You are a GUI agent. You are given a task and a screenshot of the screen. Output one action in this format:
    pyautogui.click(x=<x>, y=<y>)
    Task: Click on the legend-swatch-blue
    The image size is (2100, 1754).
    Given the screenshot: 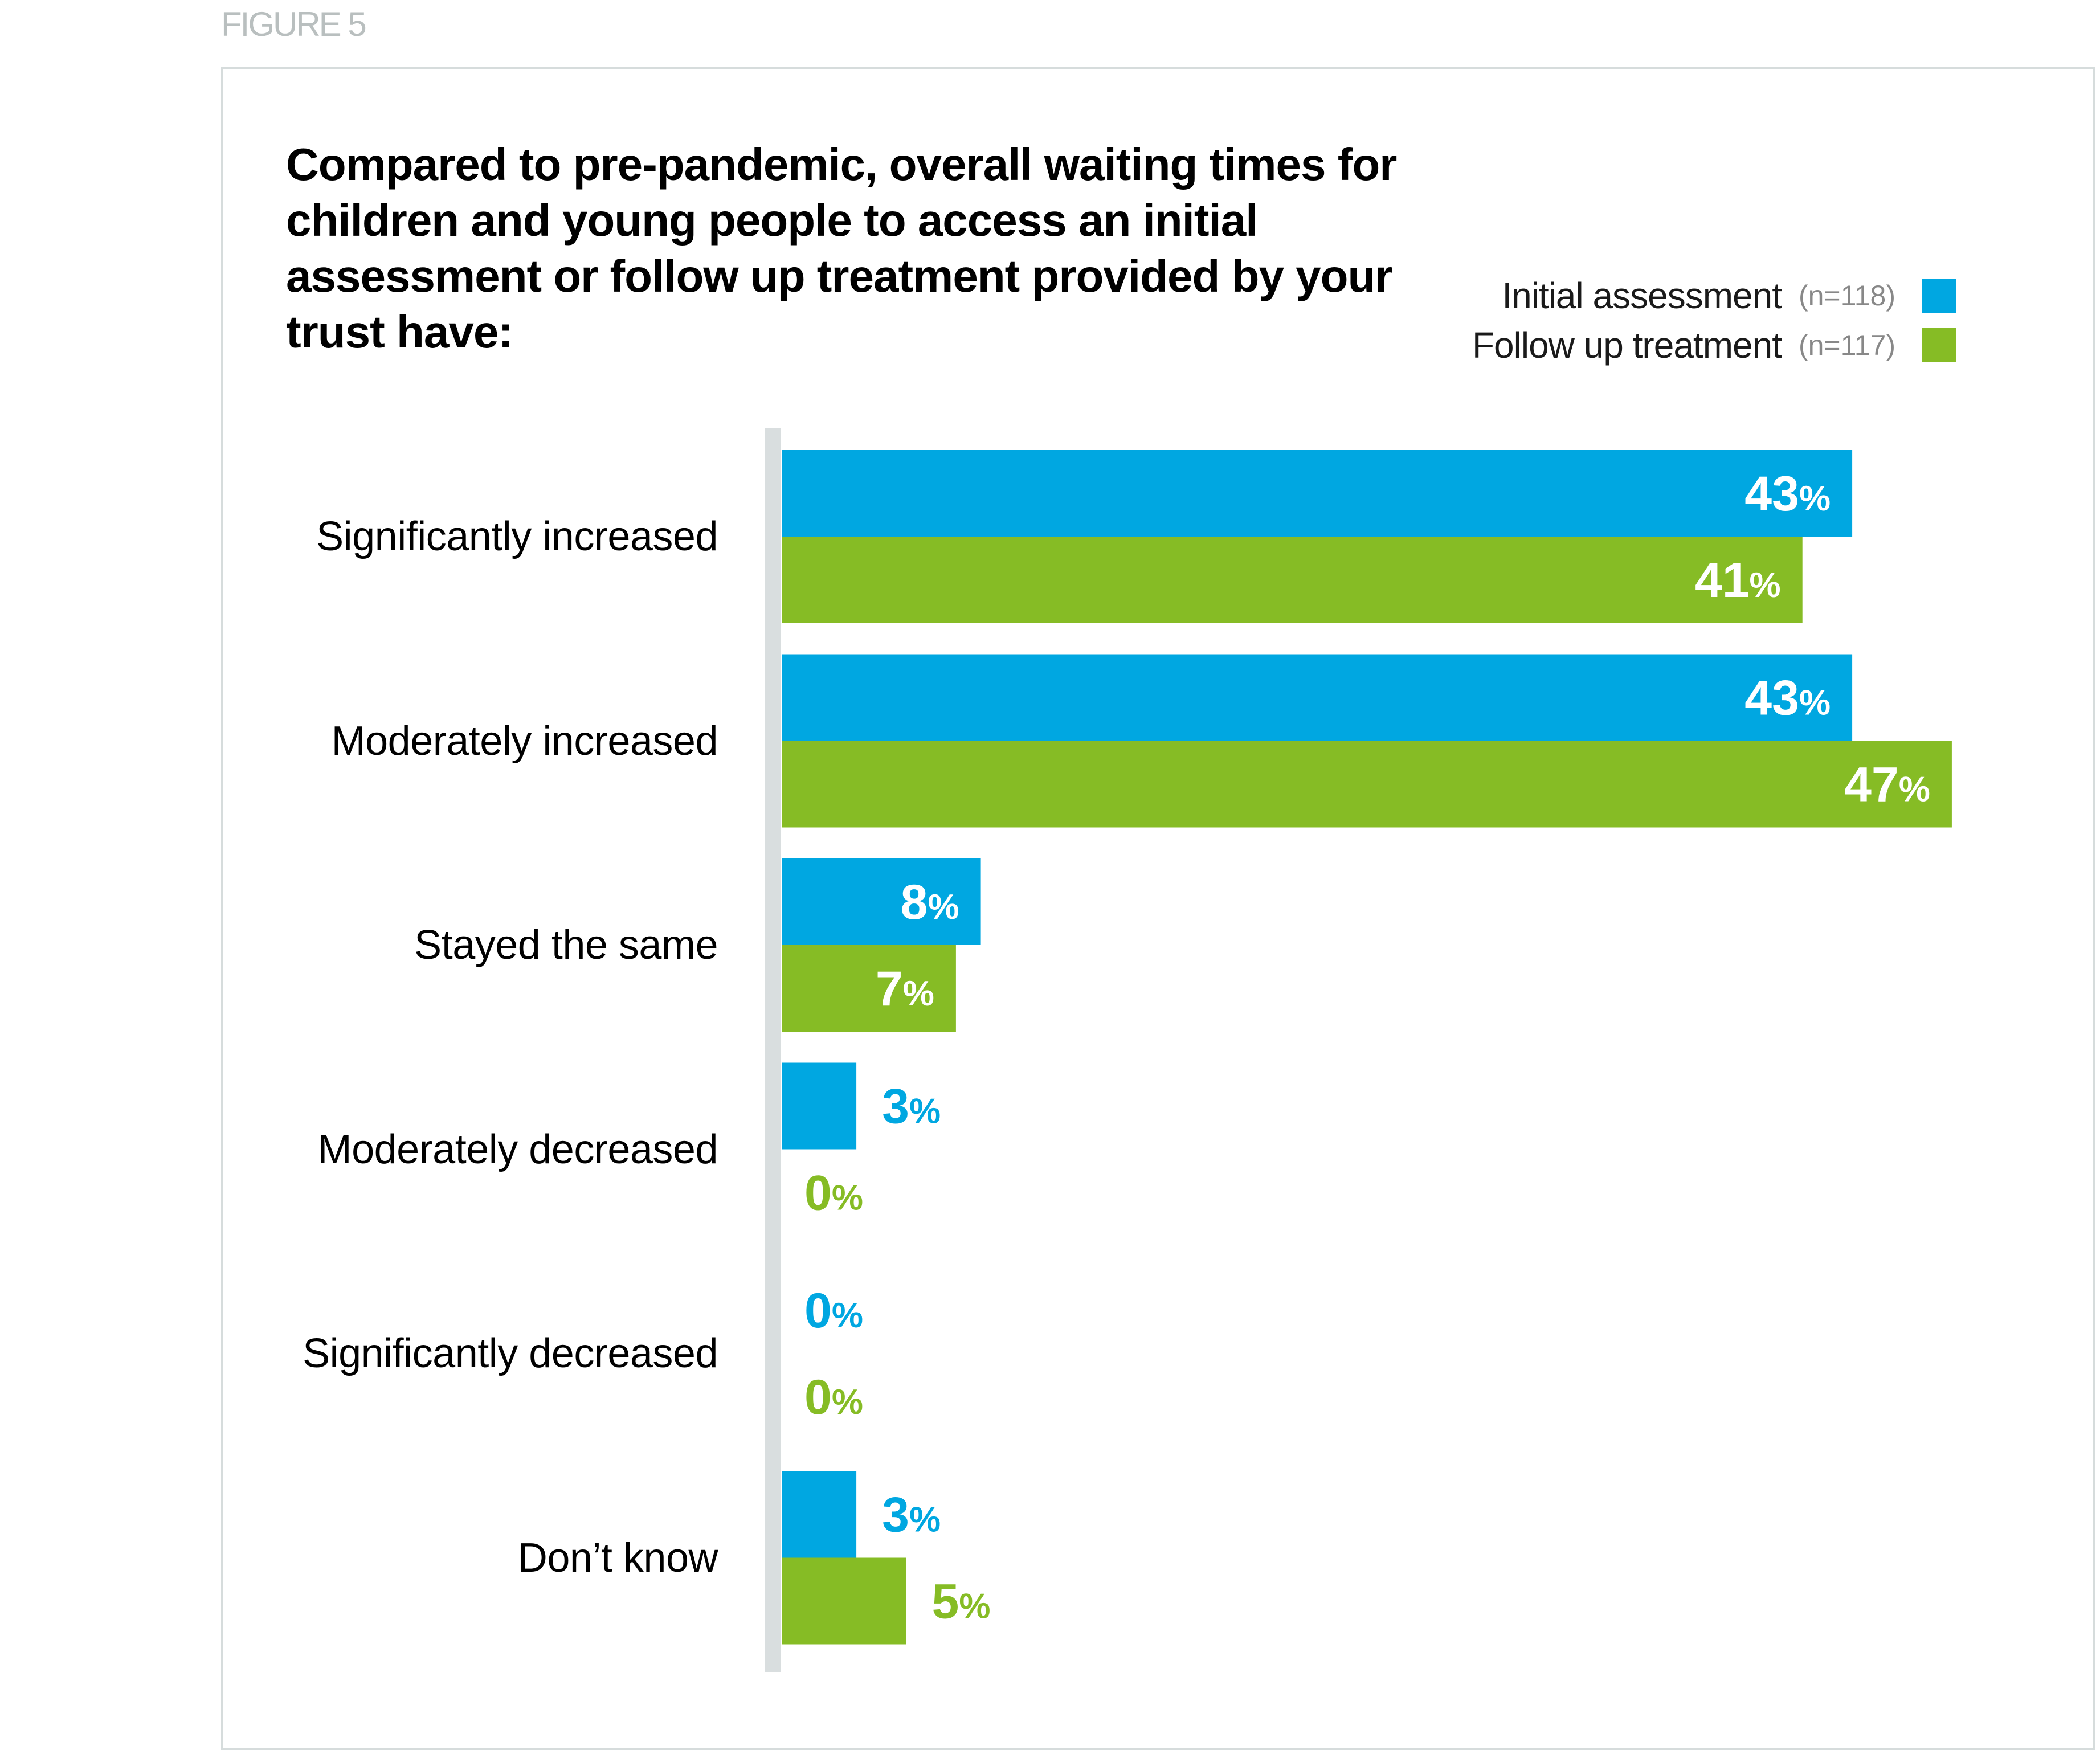 What is the action you would take?
    pyautogui.click(x=1939, y=296)
    